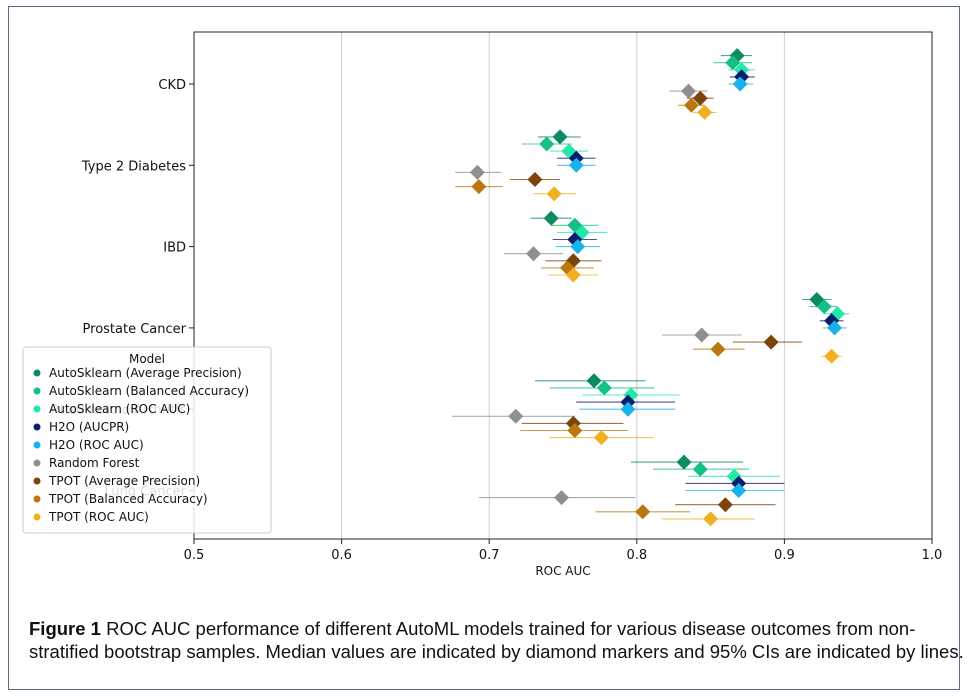 Image resolution: width=969 pixels, height=696 pixels. Describe the element at coordinates (145, 373) in the screenshot. I see `legend-label: AutoSklearn (Average Precision)` at that location.